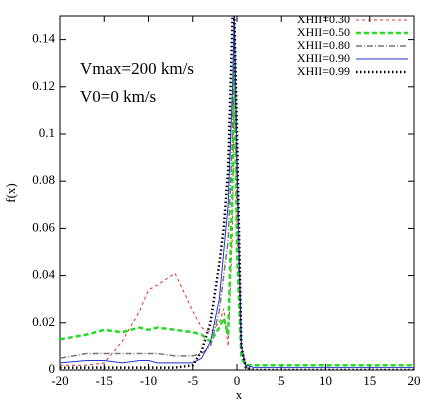 This screenshot has width=438, height=409. What do you see at coordinates (10, 193) in the screenshot?
I see `y-axis-label: f(x)` at bounding box center [10, 193].